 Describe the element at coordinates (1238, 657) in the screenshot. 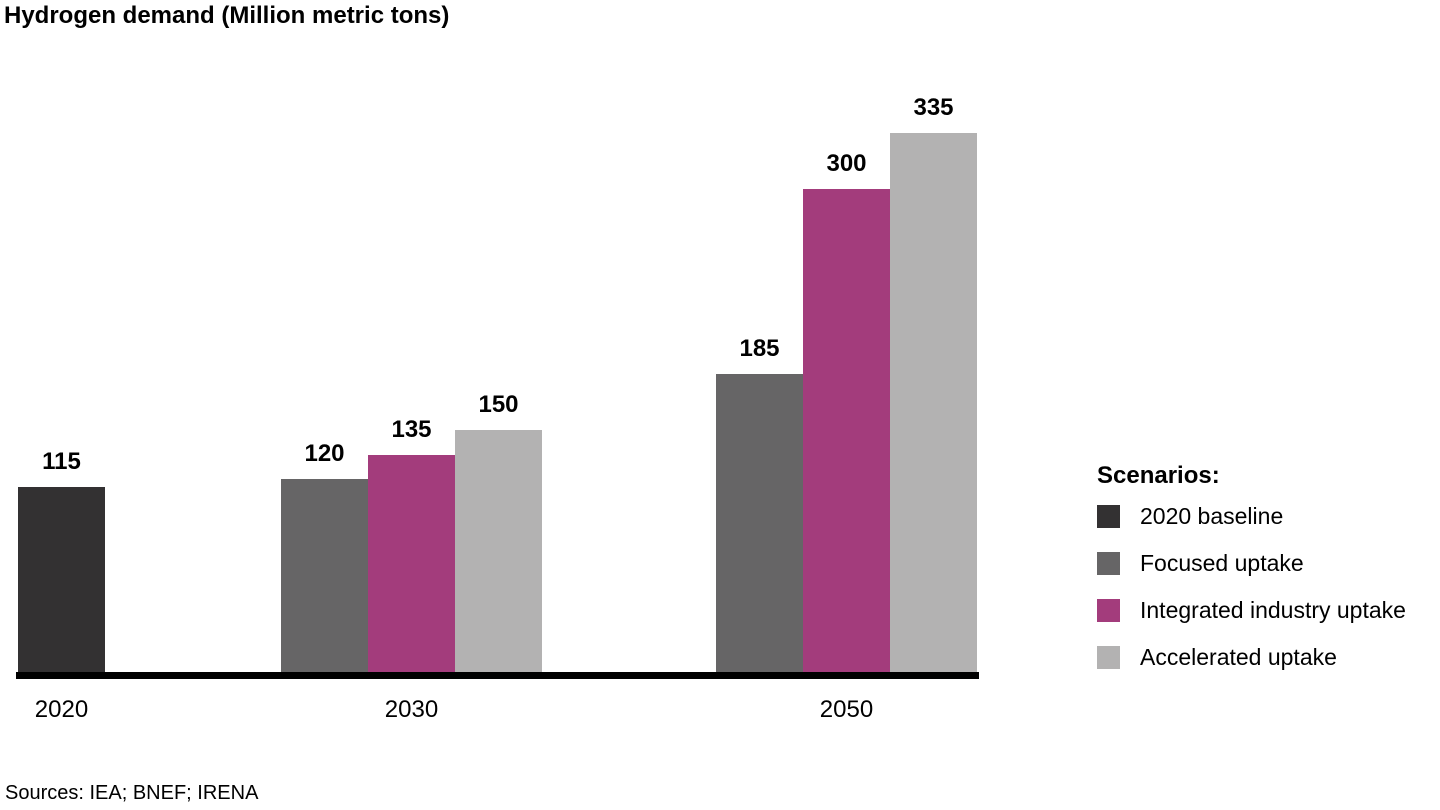

I see `legend-item-label: Accelerated uptake` at that location.